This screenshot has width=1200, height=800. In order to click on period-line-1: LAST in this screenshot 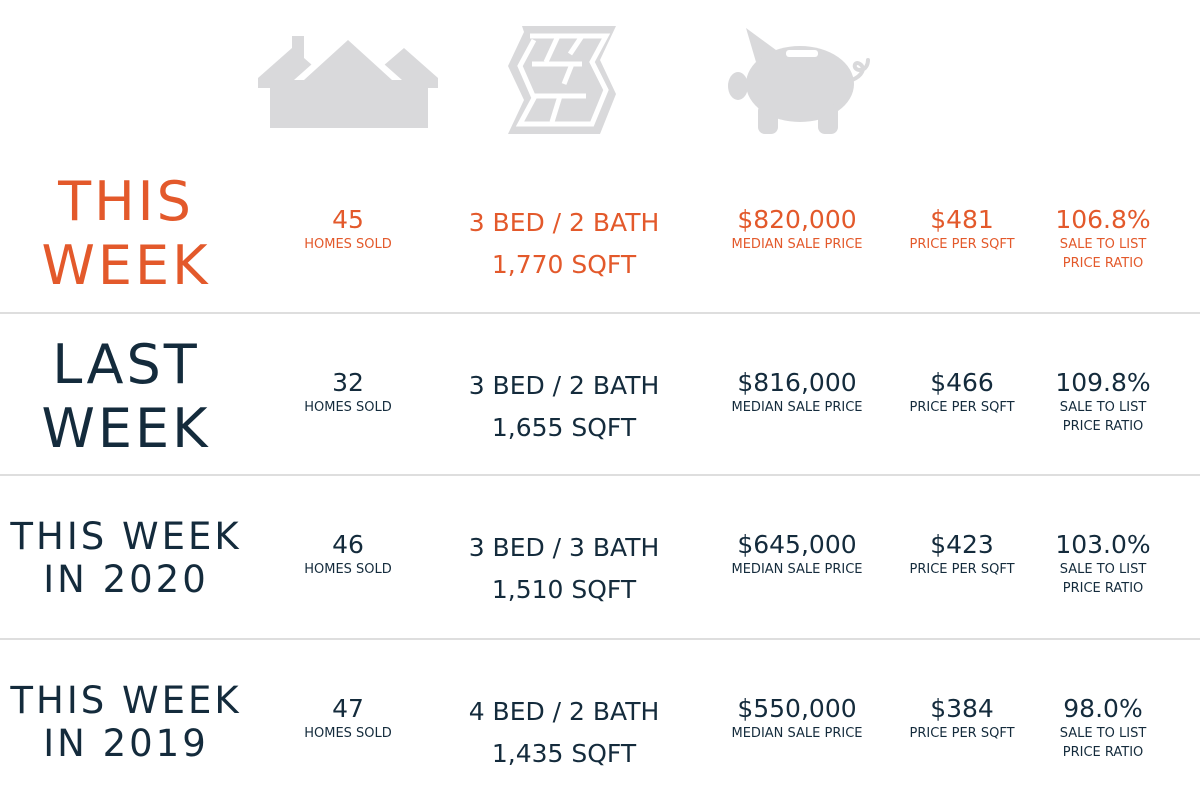, I will do `click(126, 364)`.